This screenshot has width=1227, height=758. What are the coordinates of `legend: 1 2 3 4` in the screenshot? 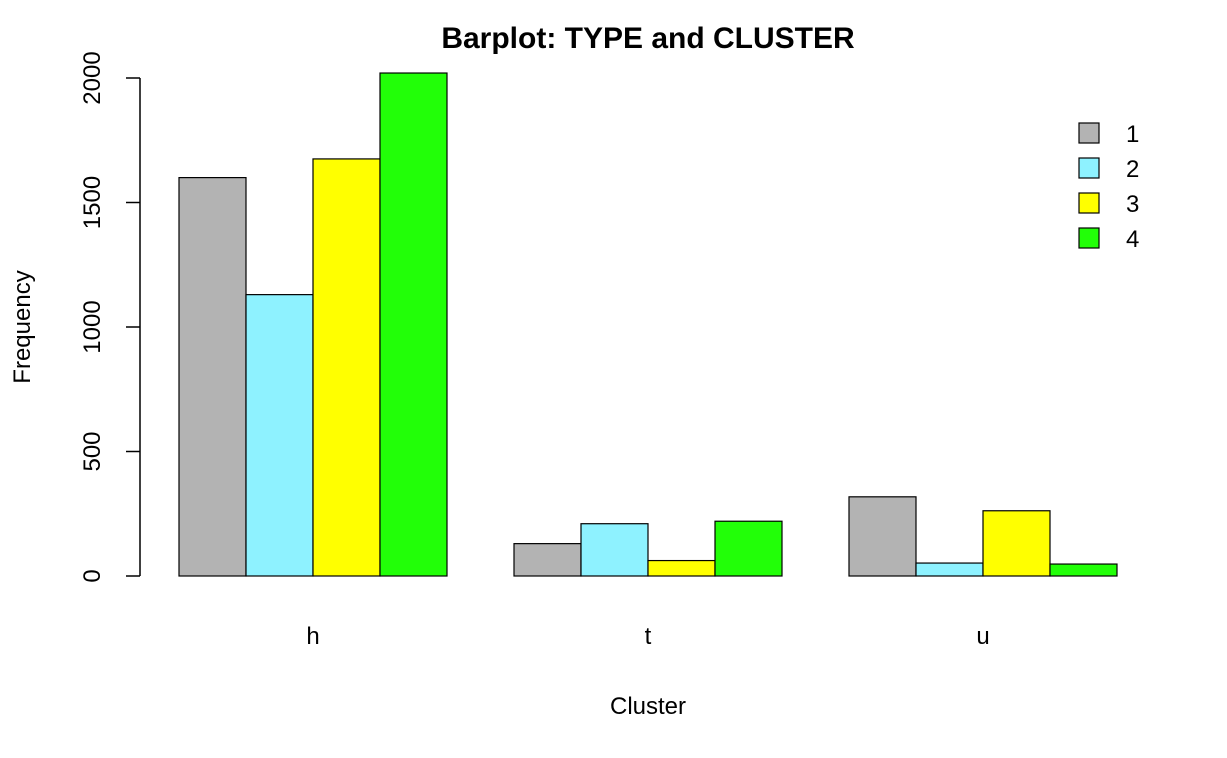 It's located at (1108, 187).